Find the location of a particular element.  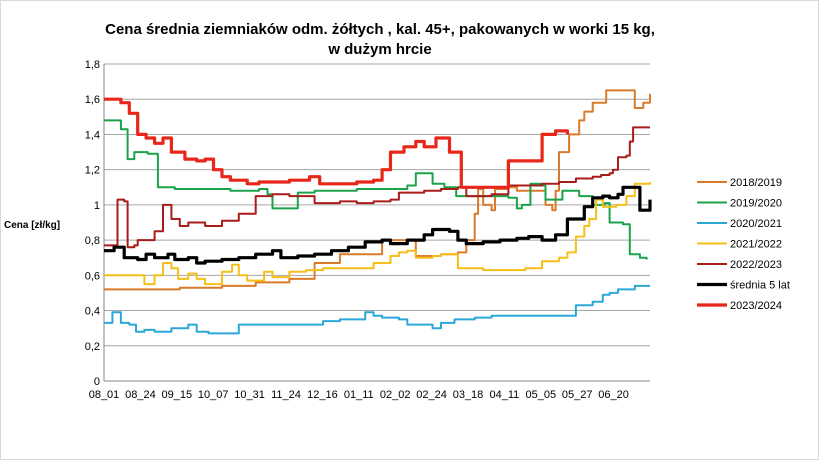

x-tick-label: 01_11 is located at coordinates (359, 395).